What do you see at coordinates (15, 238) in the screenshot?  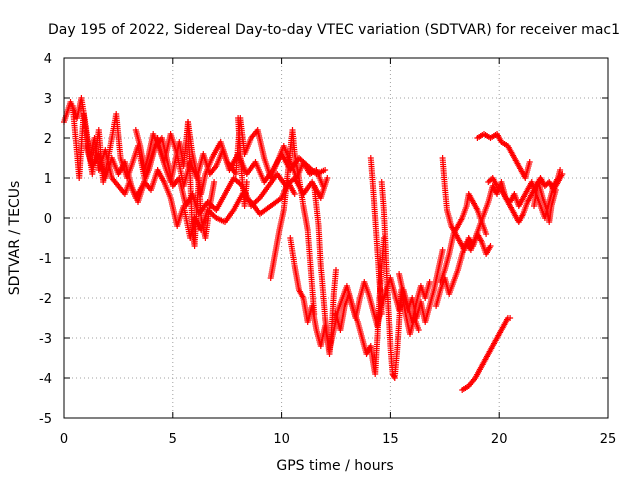 I see `y-axis-label: SDTVAR / TECUs` at bounding box center [15, 238].